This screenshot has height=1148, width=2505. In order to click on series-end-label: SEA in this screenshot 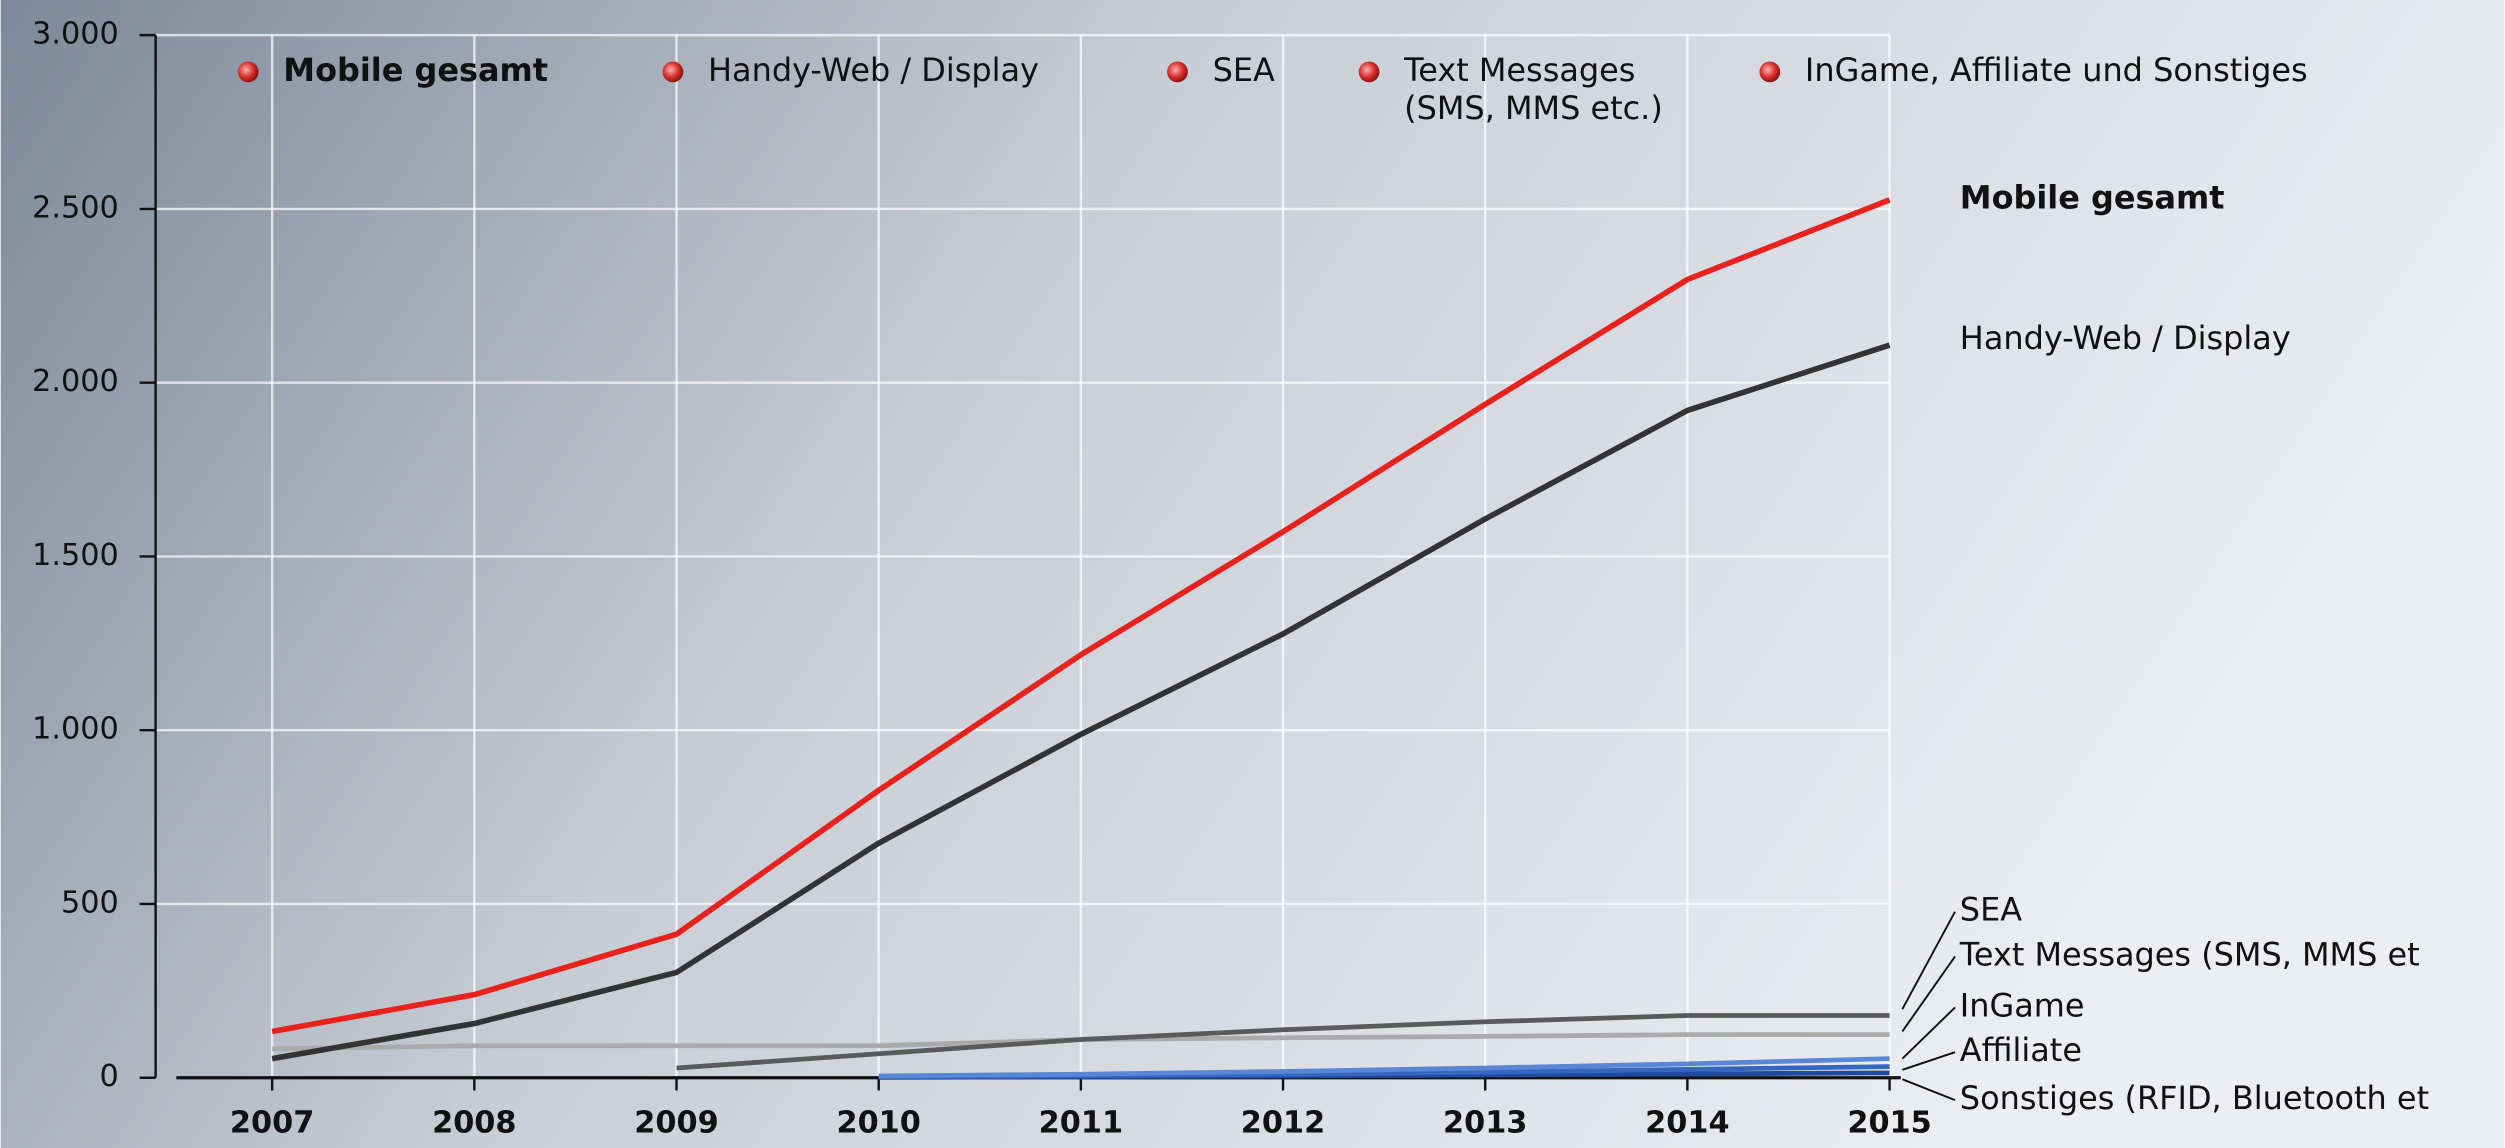, I will do `click(1991, 910)`.